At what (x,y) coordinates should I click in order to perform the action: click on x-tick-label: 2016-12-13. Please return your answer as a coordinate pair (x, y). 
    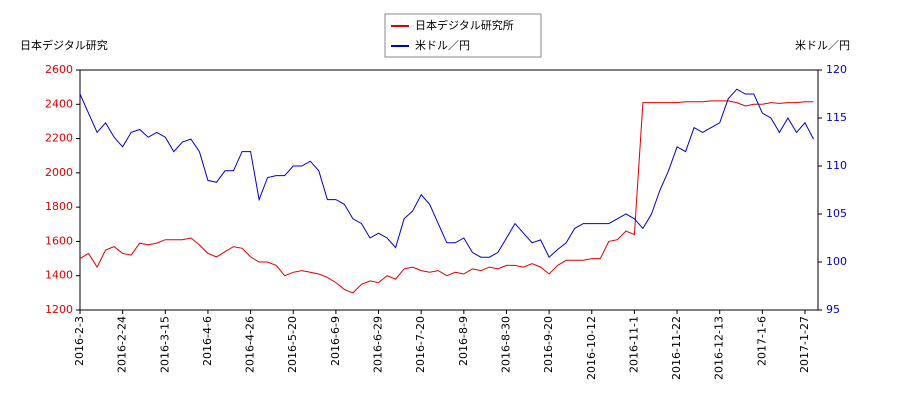
    Looking at the image, I should click on (719, 348).